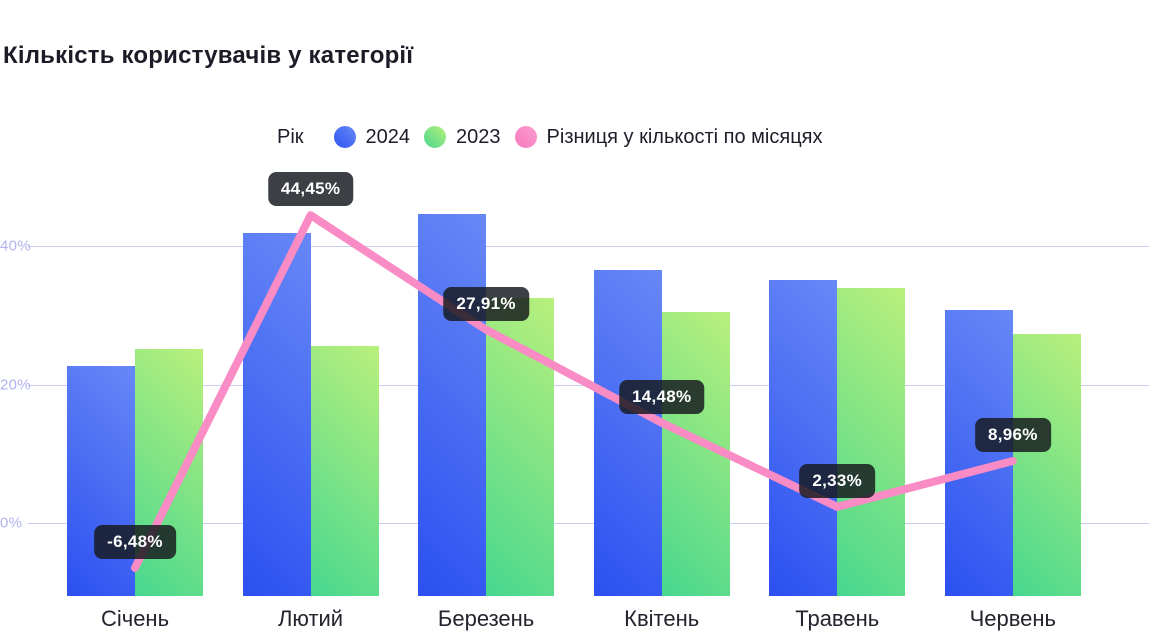 The height and width of the screenshot is (633, 1149). I want to click on y-tick-label-20: 20%, so click(15, 384).